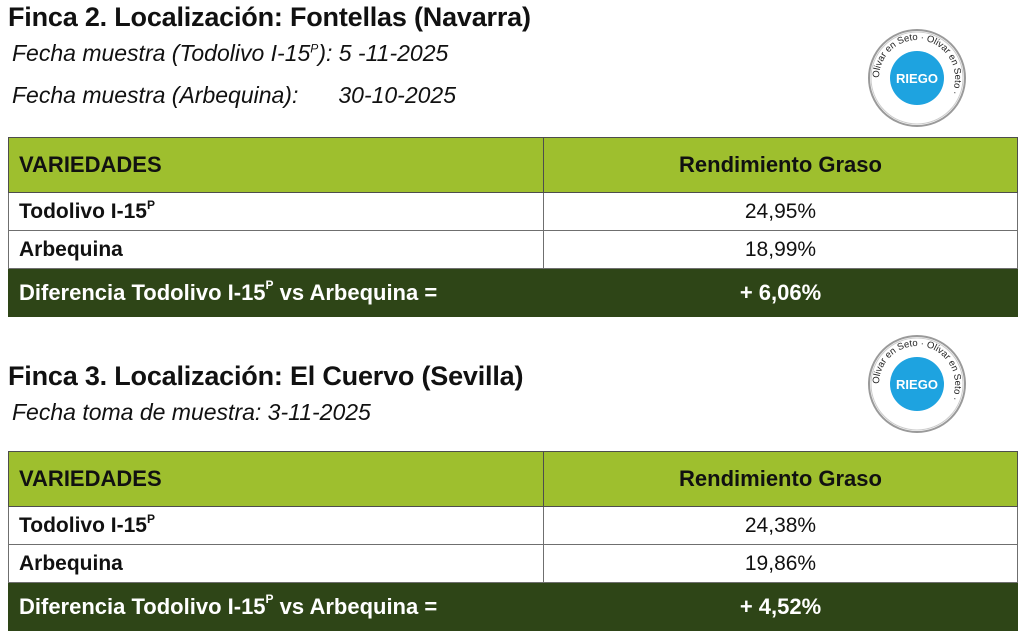  I want to click on variety-value: 24,95%, so click(780, 211).